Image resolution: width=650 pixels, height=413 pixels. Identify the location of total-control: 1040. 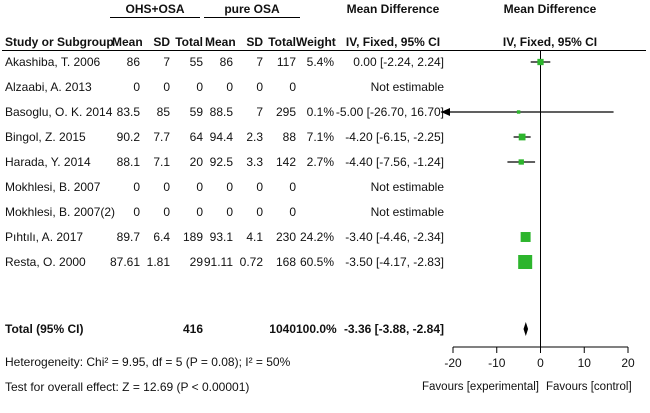
(282, 329).